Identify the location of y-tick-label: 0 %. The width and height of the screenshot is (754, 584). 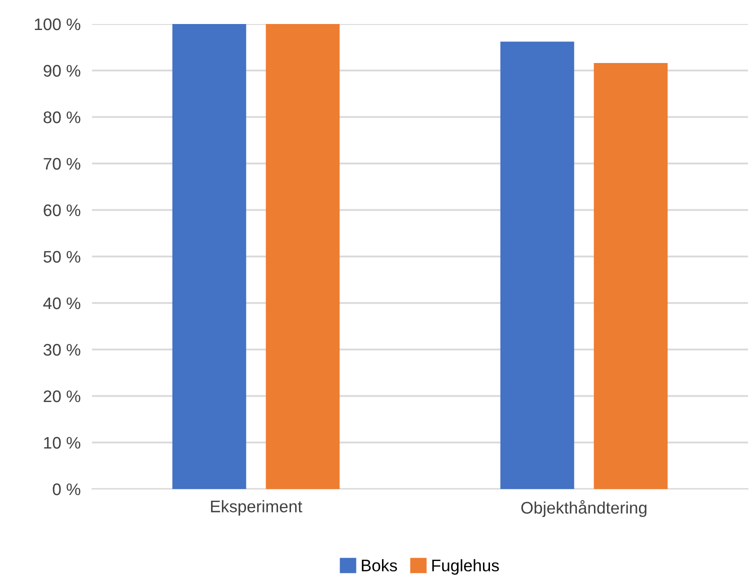
(66, 489).